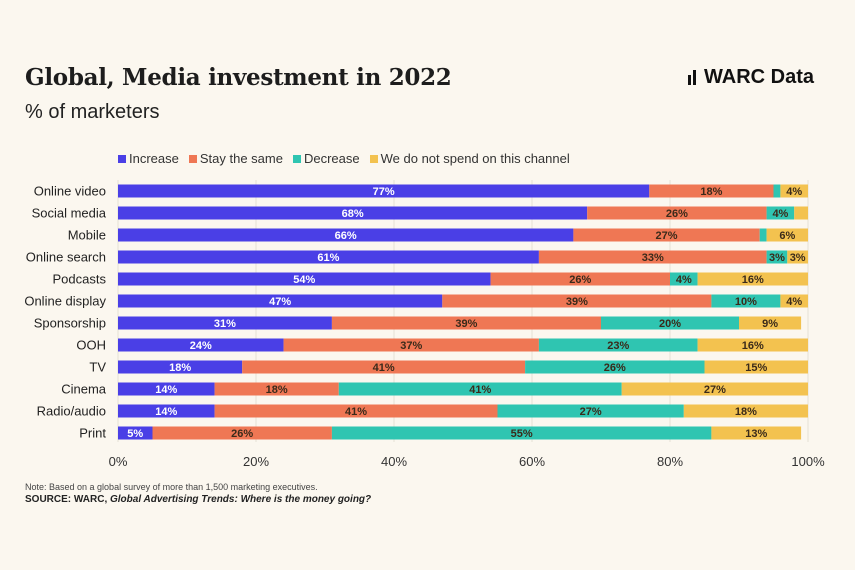 This screenshot has height=570, width=855. I want to click on category-label: Social media, so click(69, 213).